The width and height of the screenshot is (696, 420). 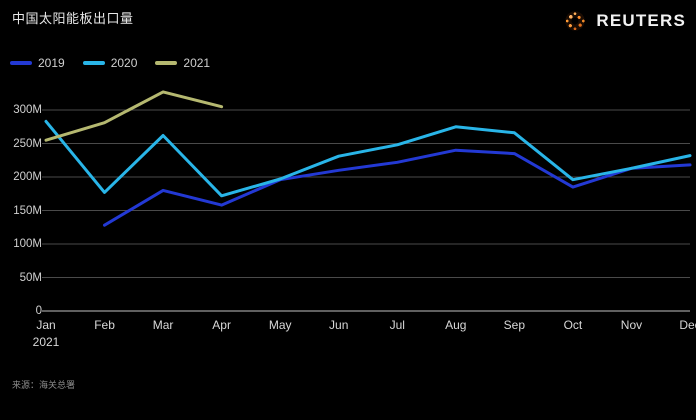 What do you see at coordinates (280, 325) in the screenshot?
I see `x-axis-tick-label: May` at bounding box center [280, 325].